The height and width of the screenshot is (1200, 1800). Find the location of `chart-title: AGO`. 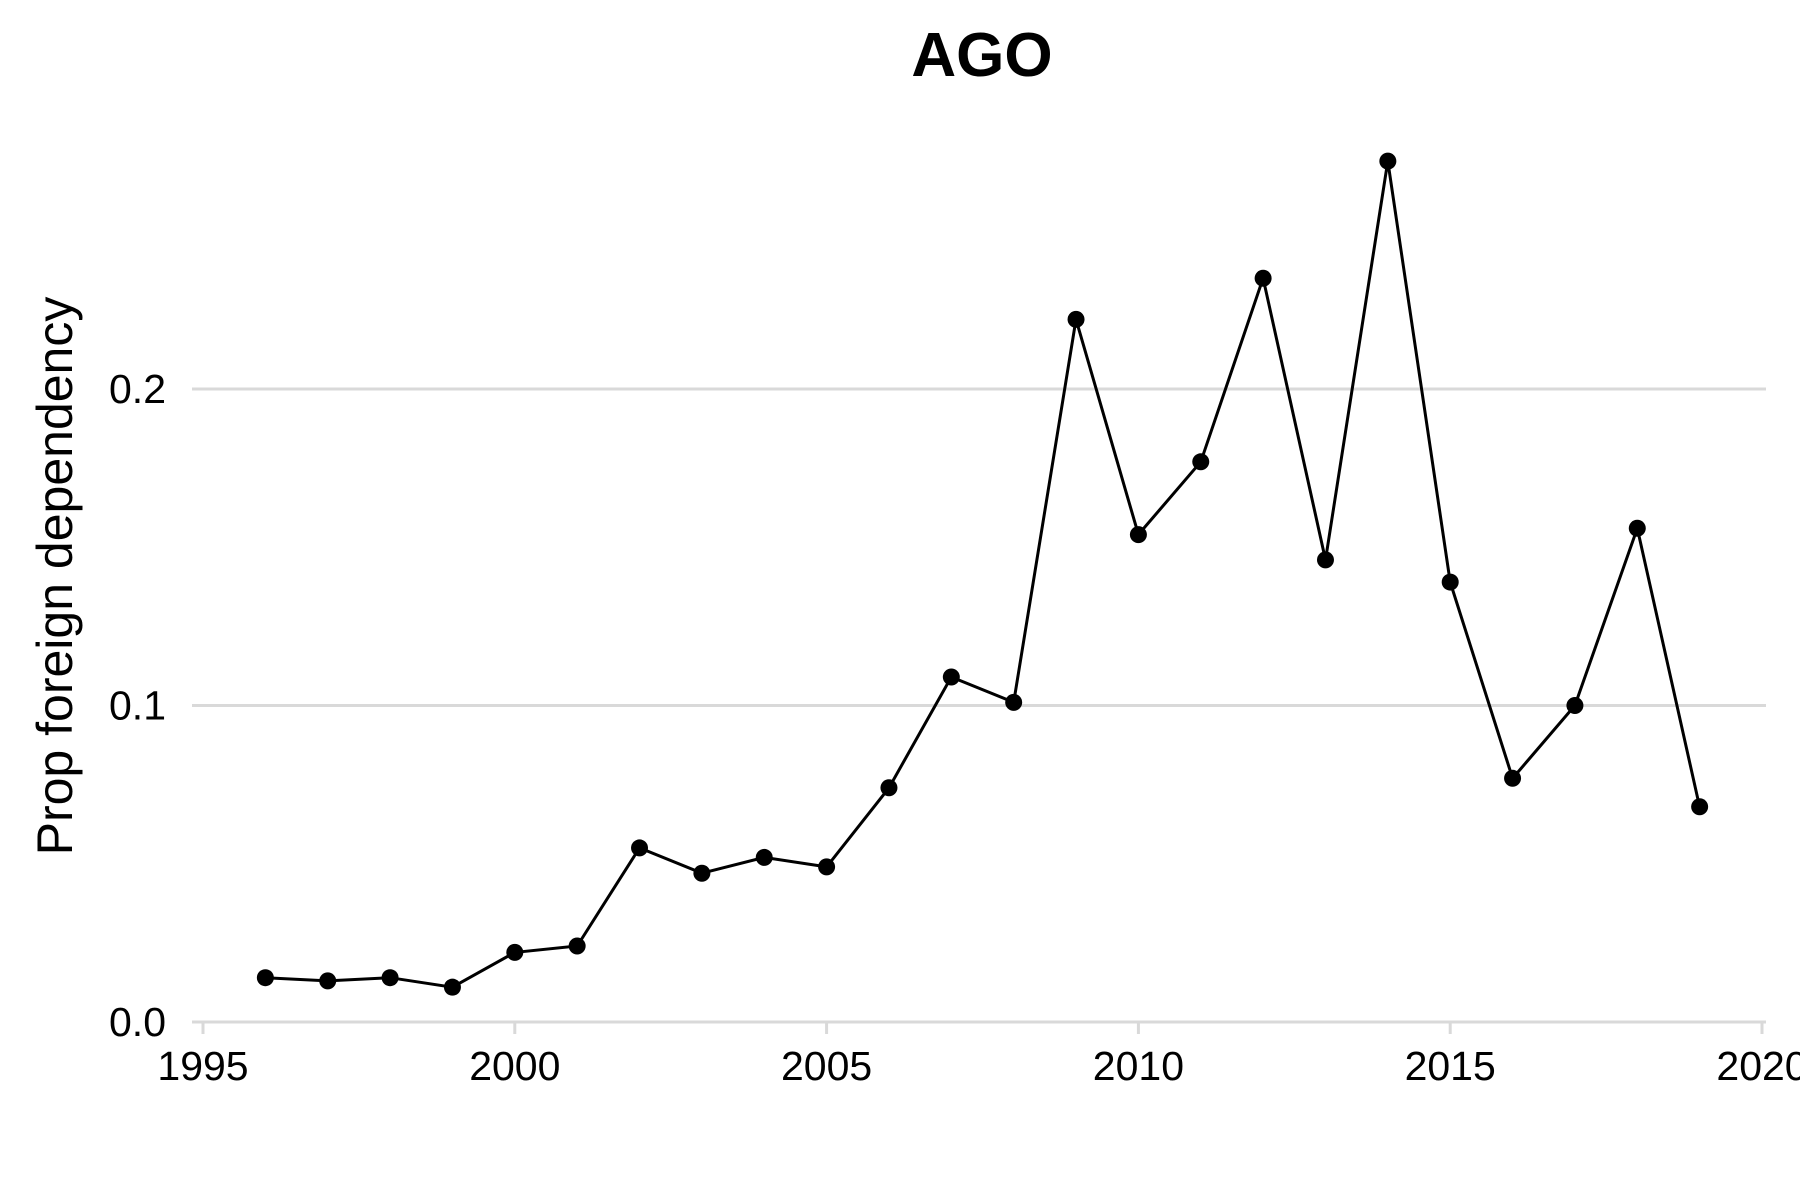

chart-title: AGO is located at coordinates (981, 55).